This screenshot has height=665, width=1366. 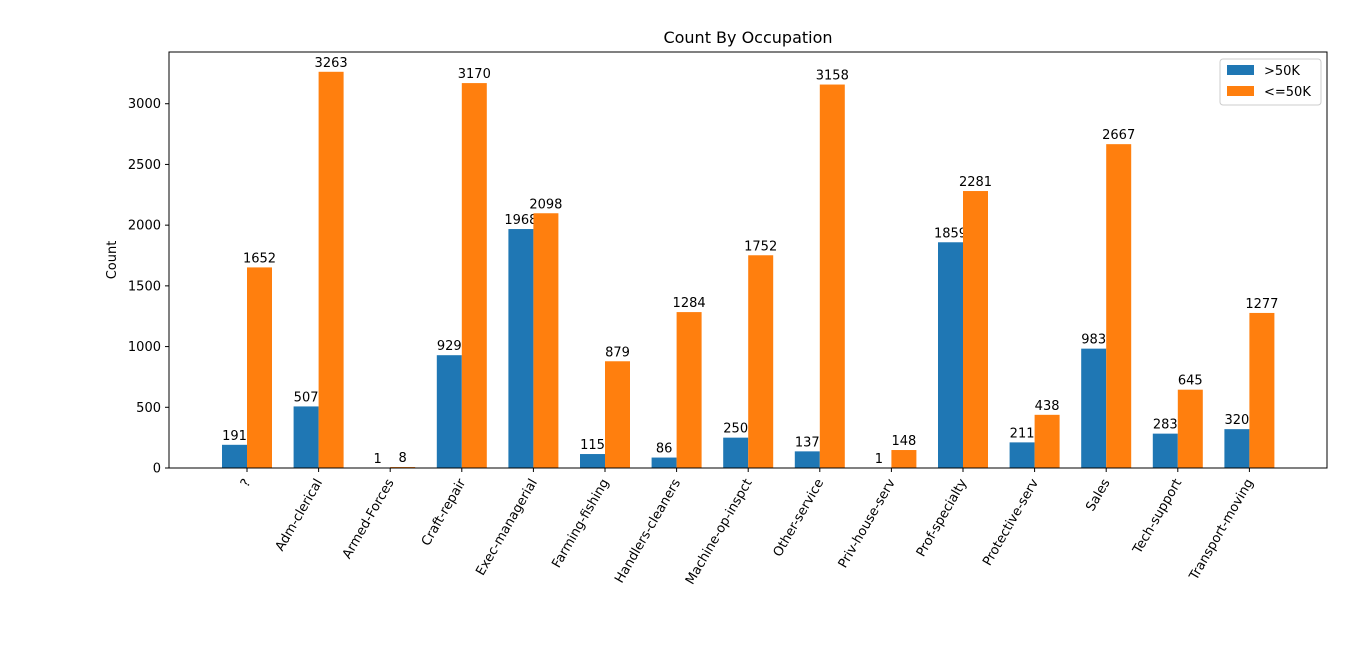 I want to click on bar-value-label: 507, so click(x=306, y=397).